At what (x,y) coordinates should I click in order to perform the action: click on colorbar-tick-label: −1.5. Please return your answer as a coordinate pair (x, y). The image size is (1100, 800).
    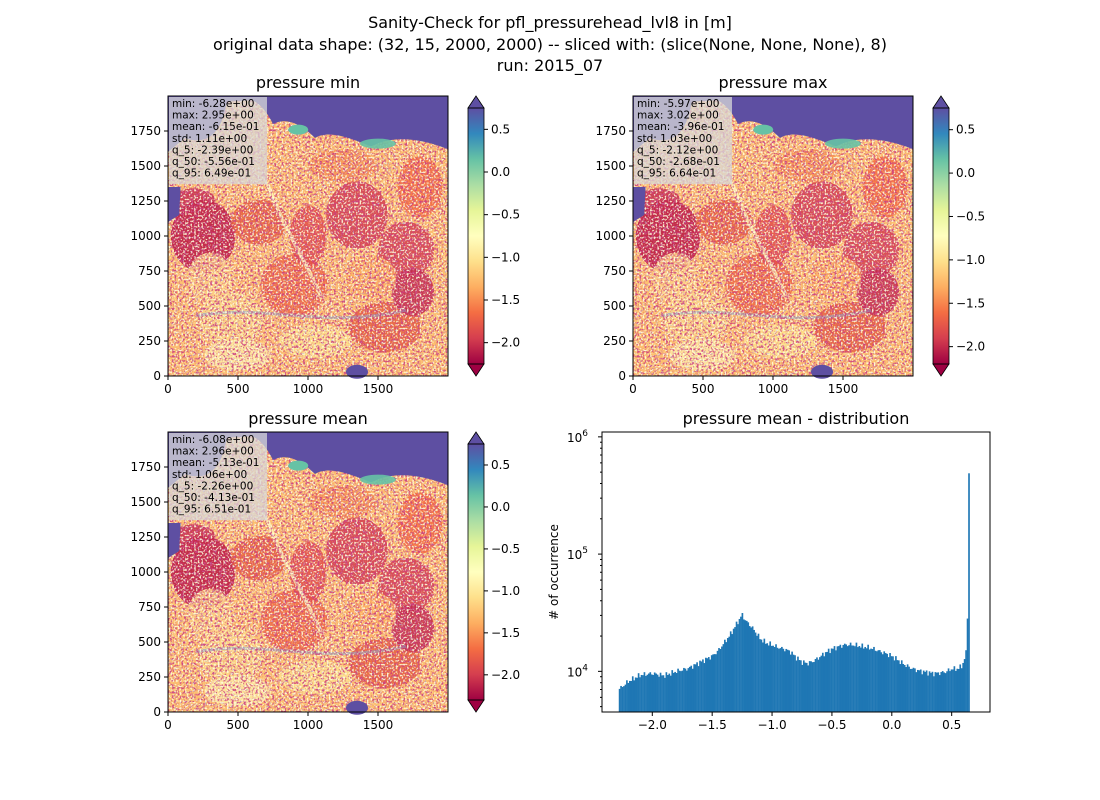
    Looking at the image, I should click on (505, 300).